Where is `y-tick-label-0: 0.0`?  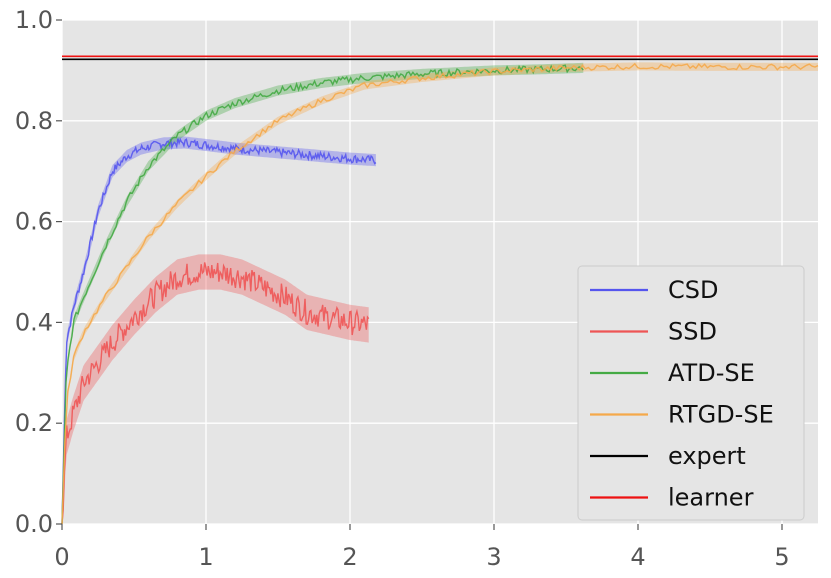
y-tick-label-0: 0.0 is located at coordinates (34, 524).